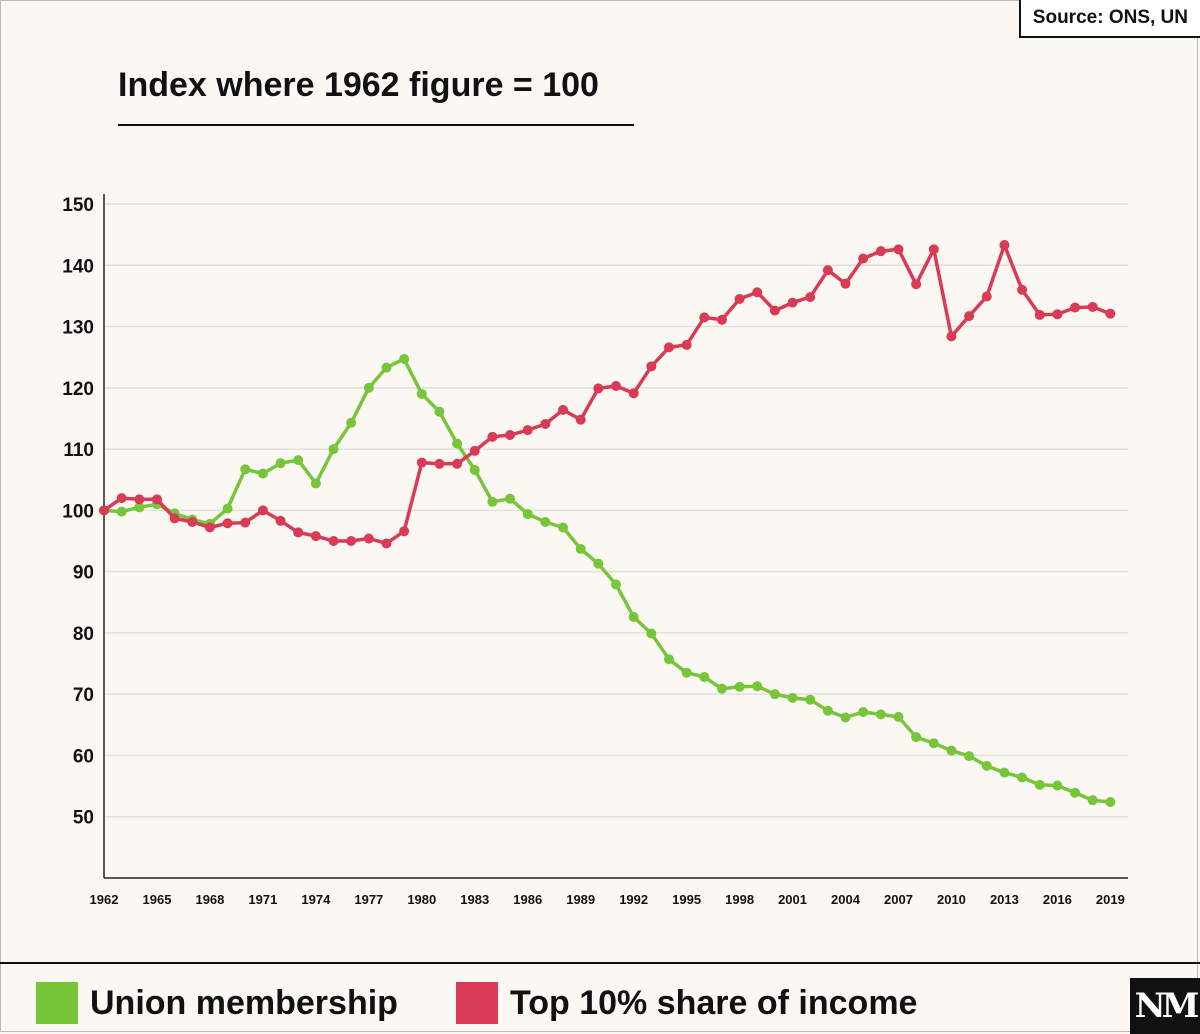  Describe the element at coordinates (78, 266) in the screenshot. I see `y-tick-label: 140` at that location.